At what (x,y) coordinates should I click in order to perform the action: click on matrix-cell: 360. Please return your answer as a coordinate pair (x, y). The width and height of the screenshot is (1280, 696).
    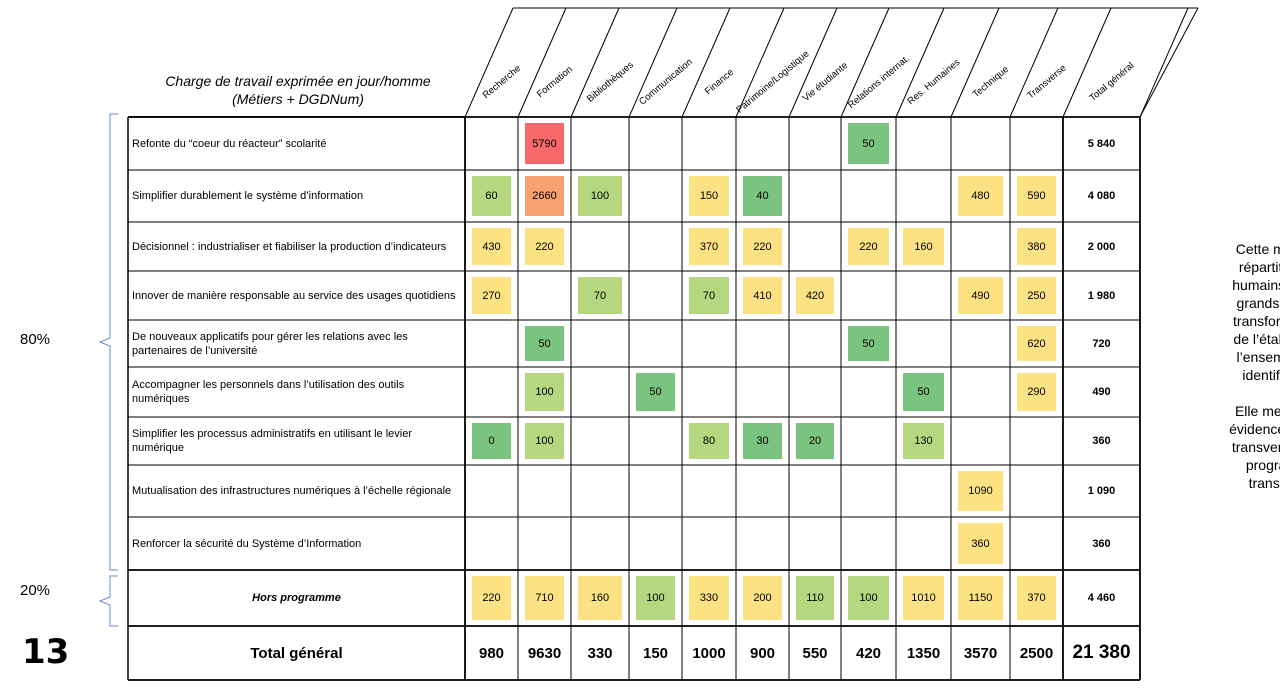
    Looking at the image, I should click on (980, 543).